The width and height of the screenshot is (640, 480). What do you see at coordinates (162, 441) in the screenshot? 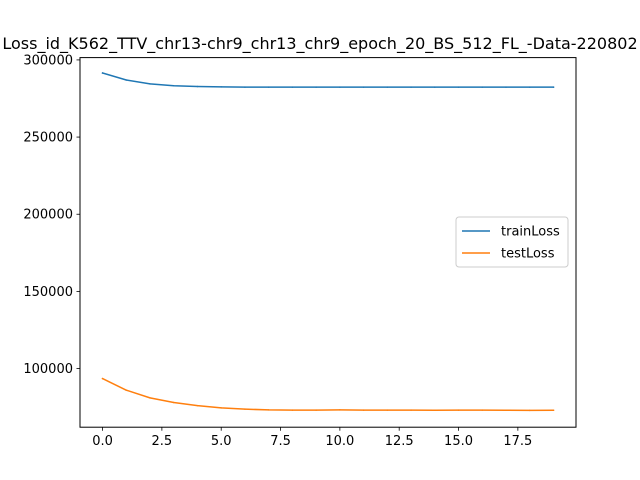
I see `x-tick-label: 2.5` at bounding box center [162, 441].